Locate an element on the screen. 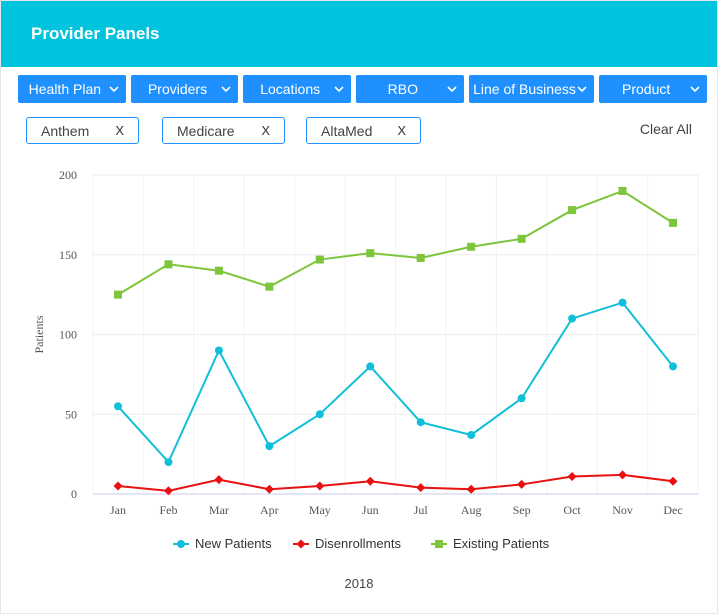  legend-label-existing-patients: Existing Patients is located at coordinates (501, 543).